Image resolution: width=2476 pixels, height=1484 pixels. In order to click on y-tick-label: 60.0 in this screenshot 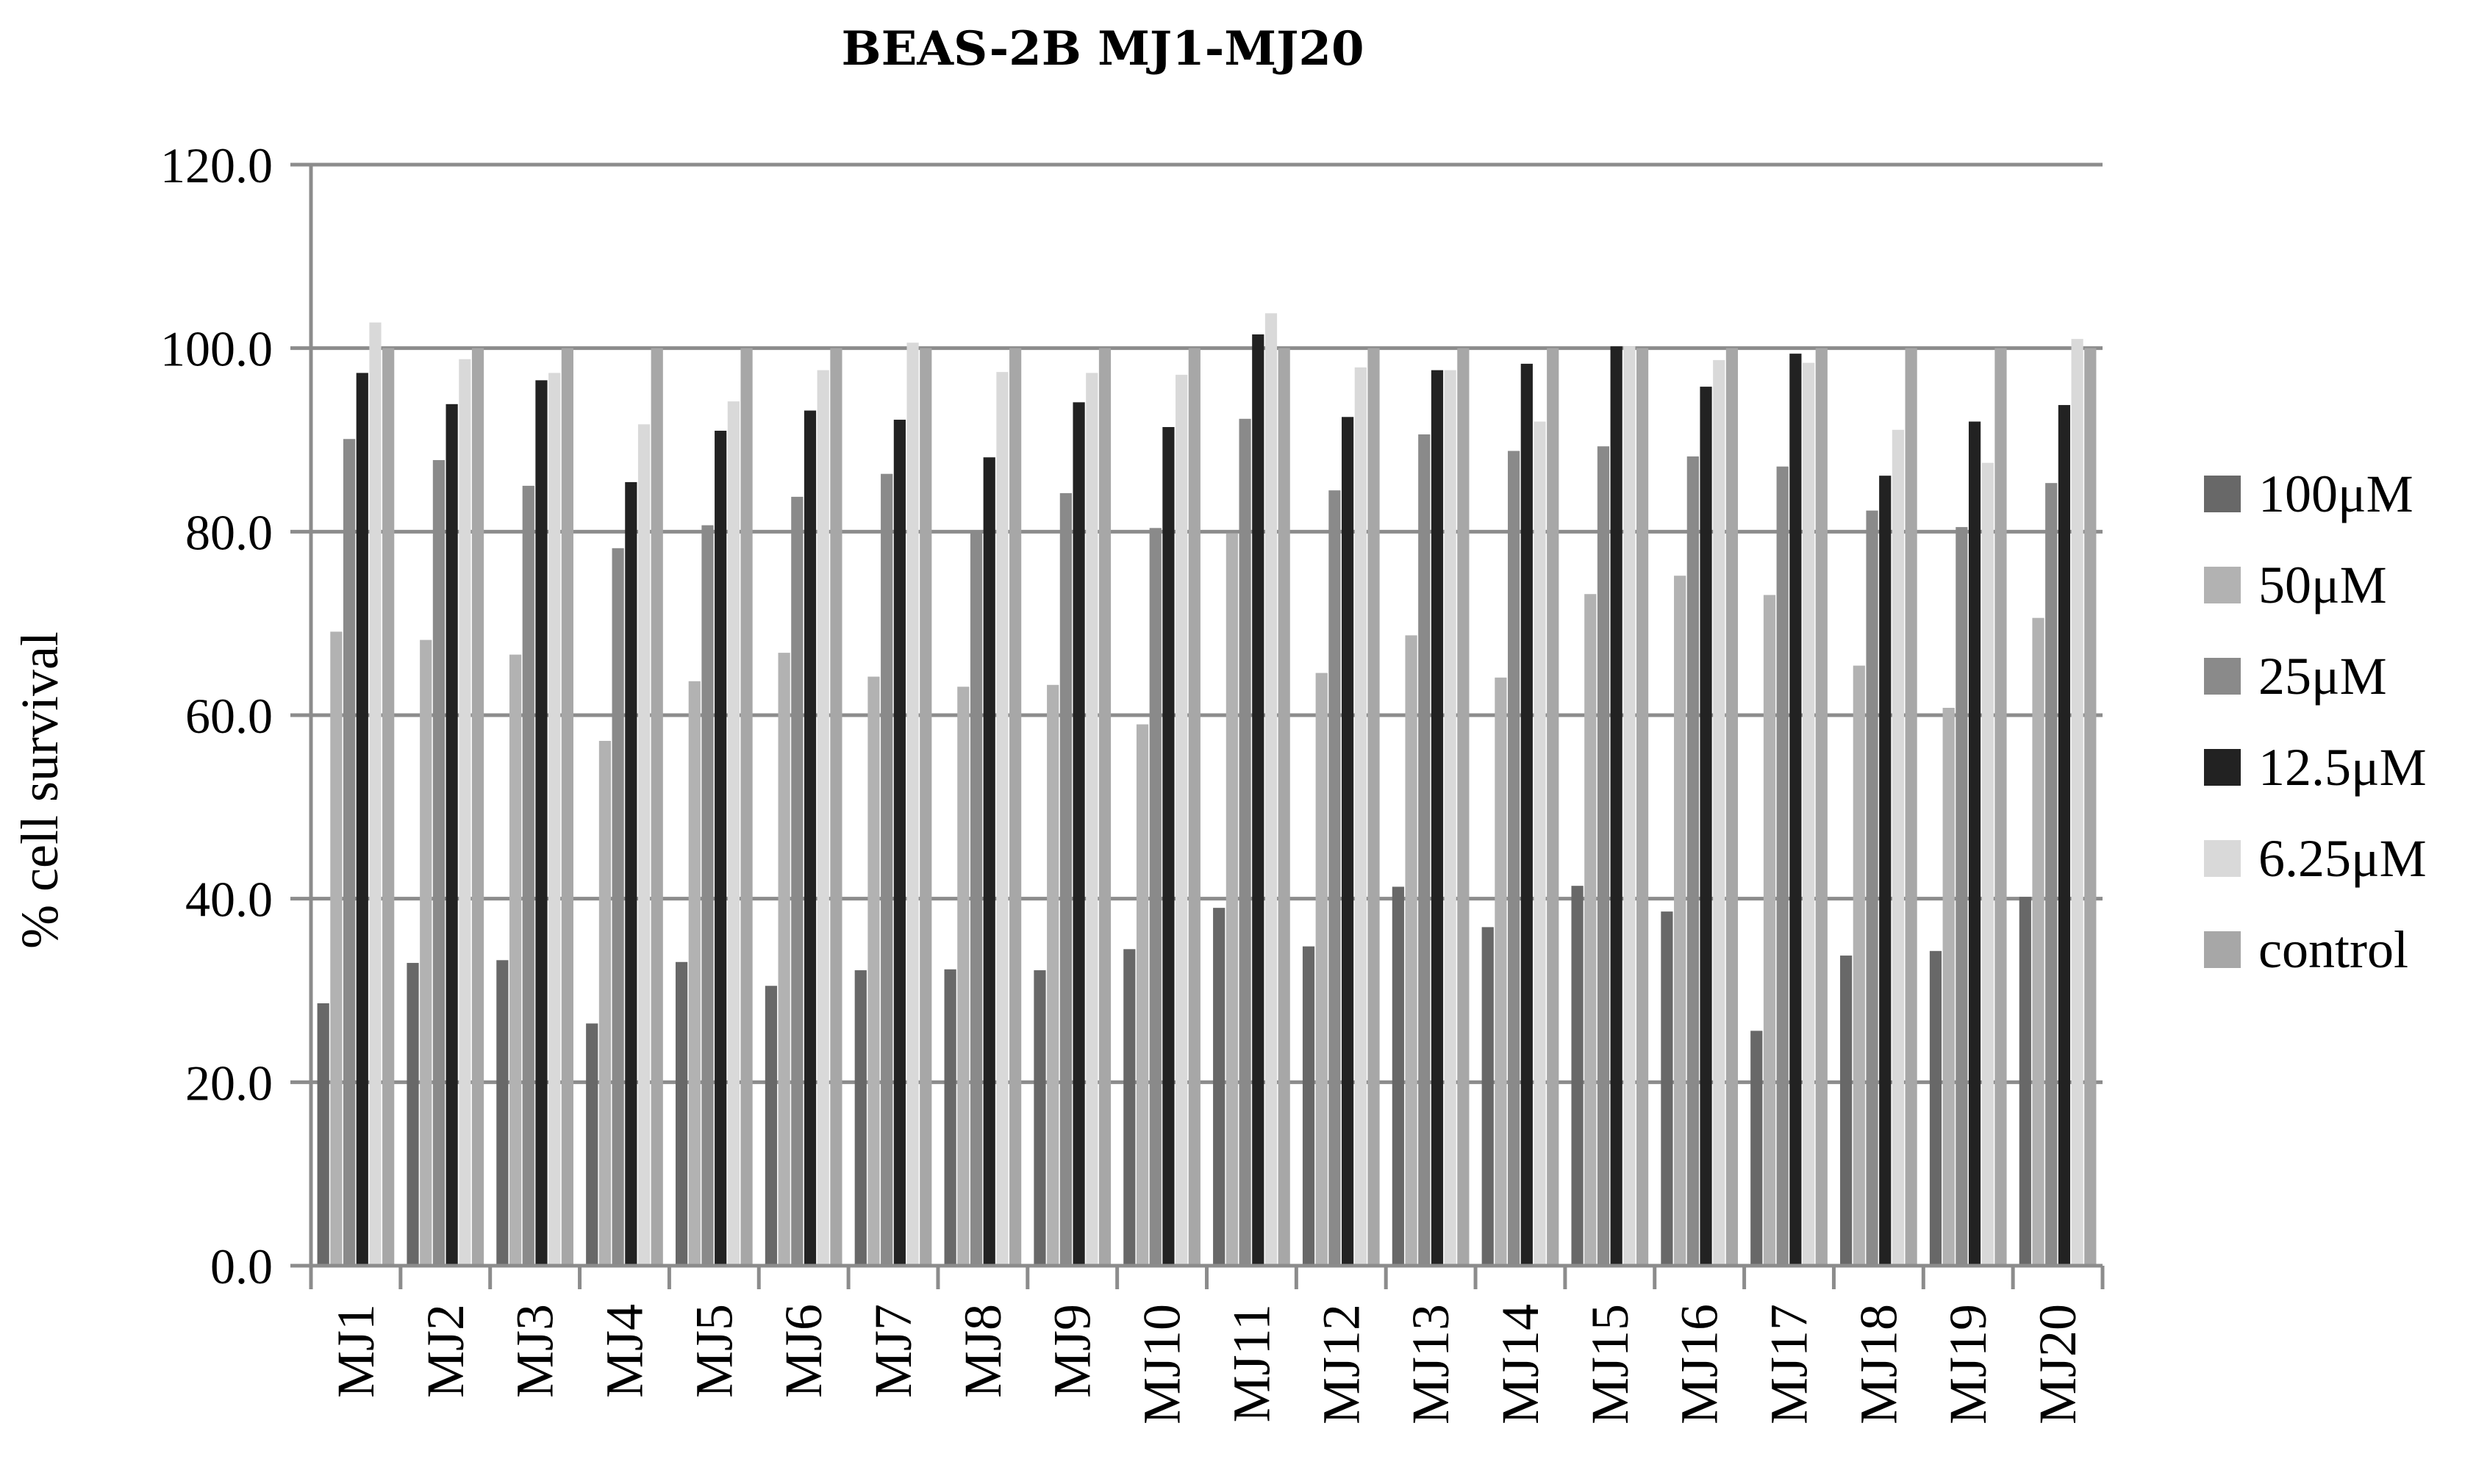, I will do `click(229, 716)`.